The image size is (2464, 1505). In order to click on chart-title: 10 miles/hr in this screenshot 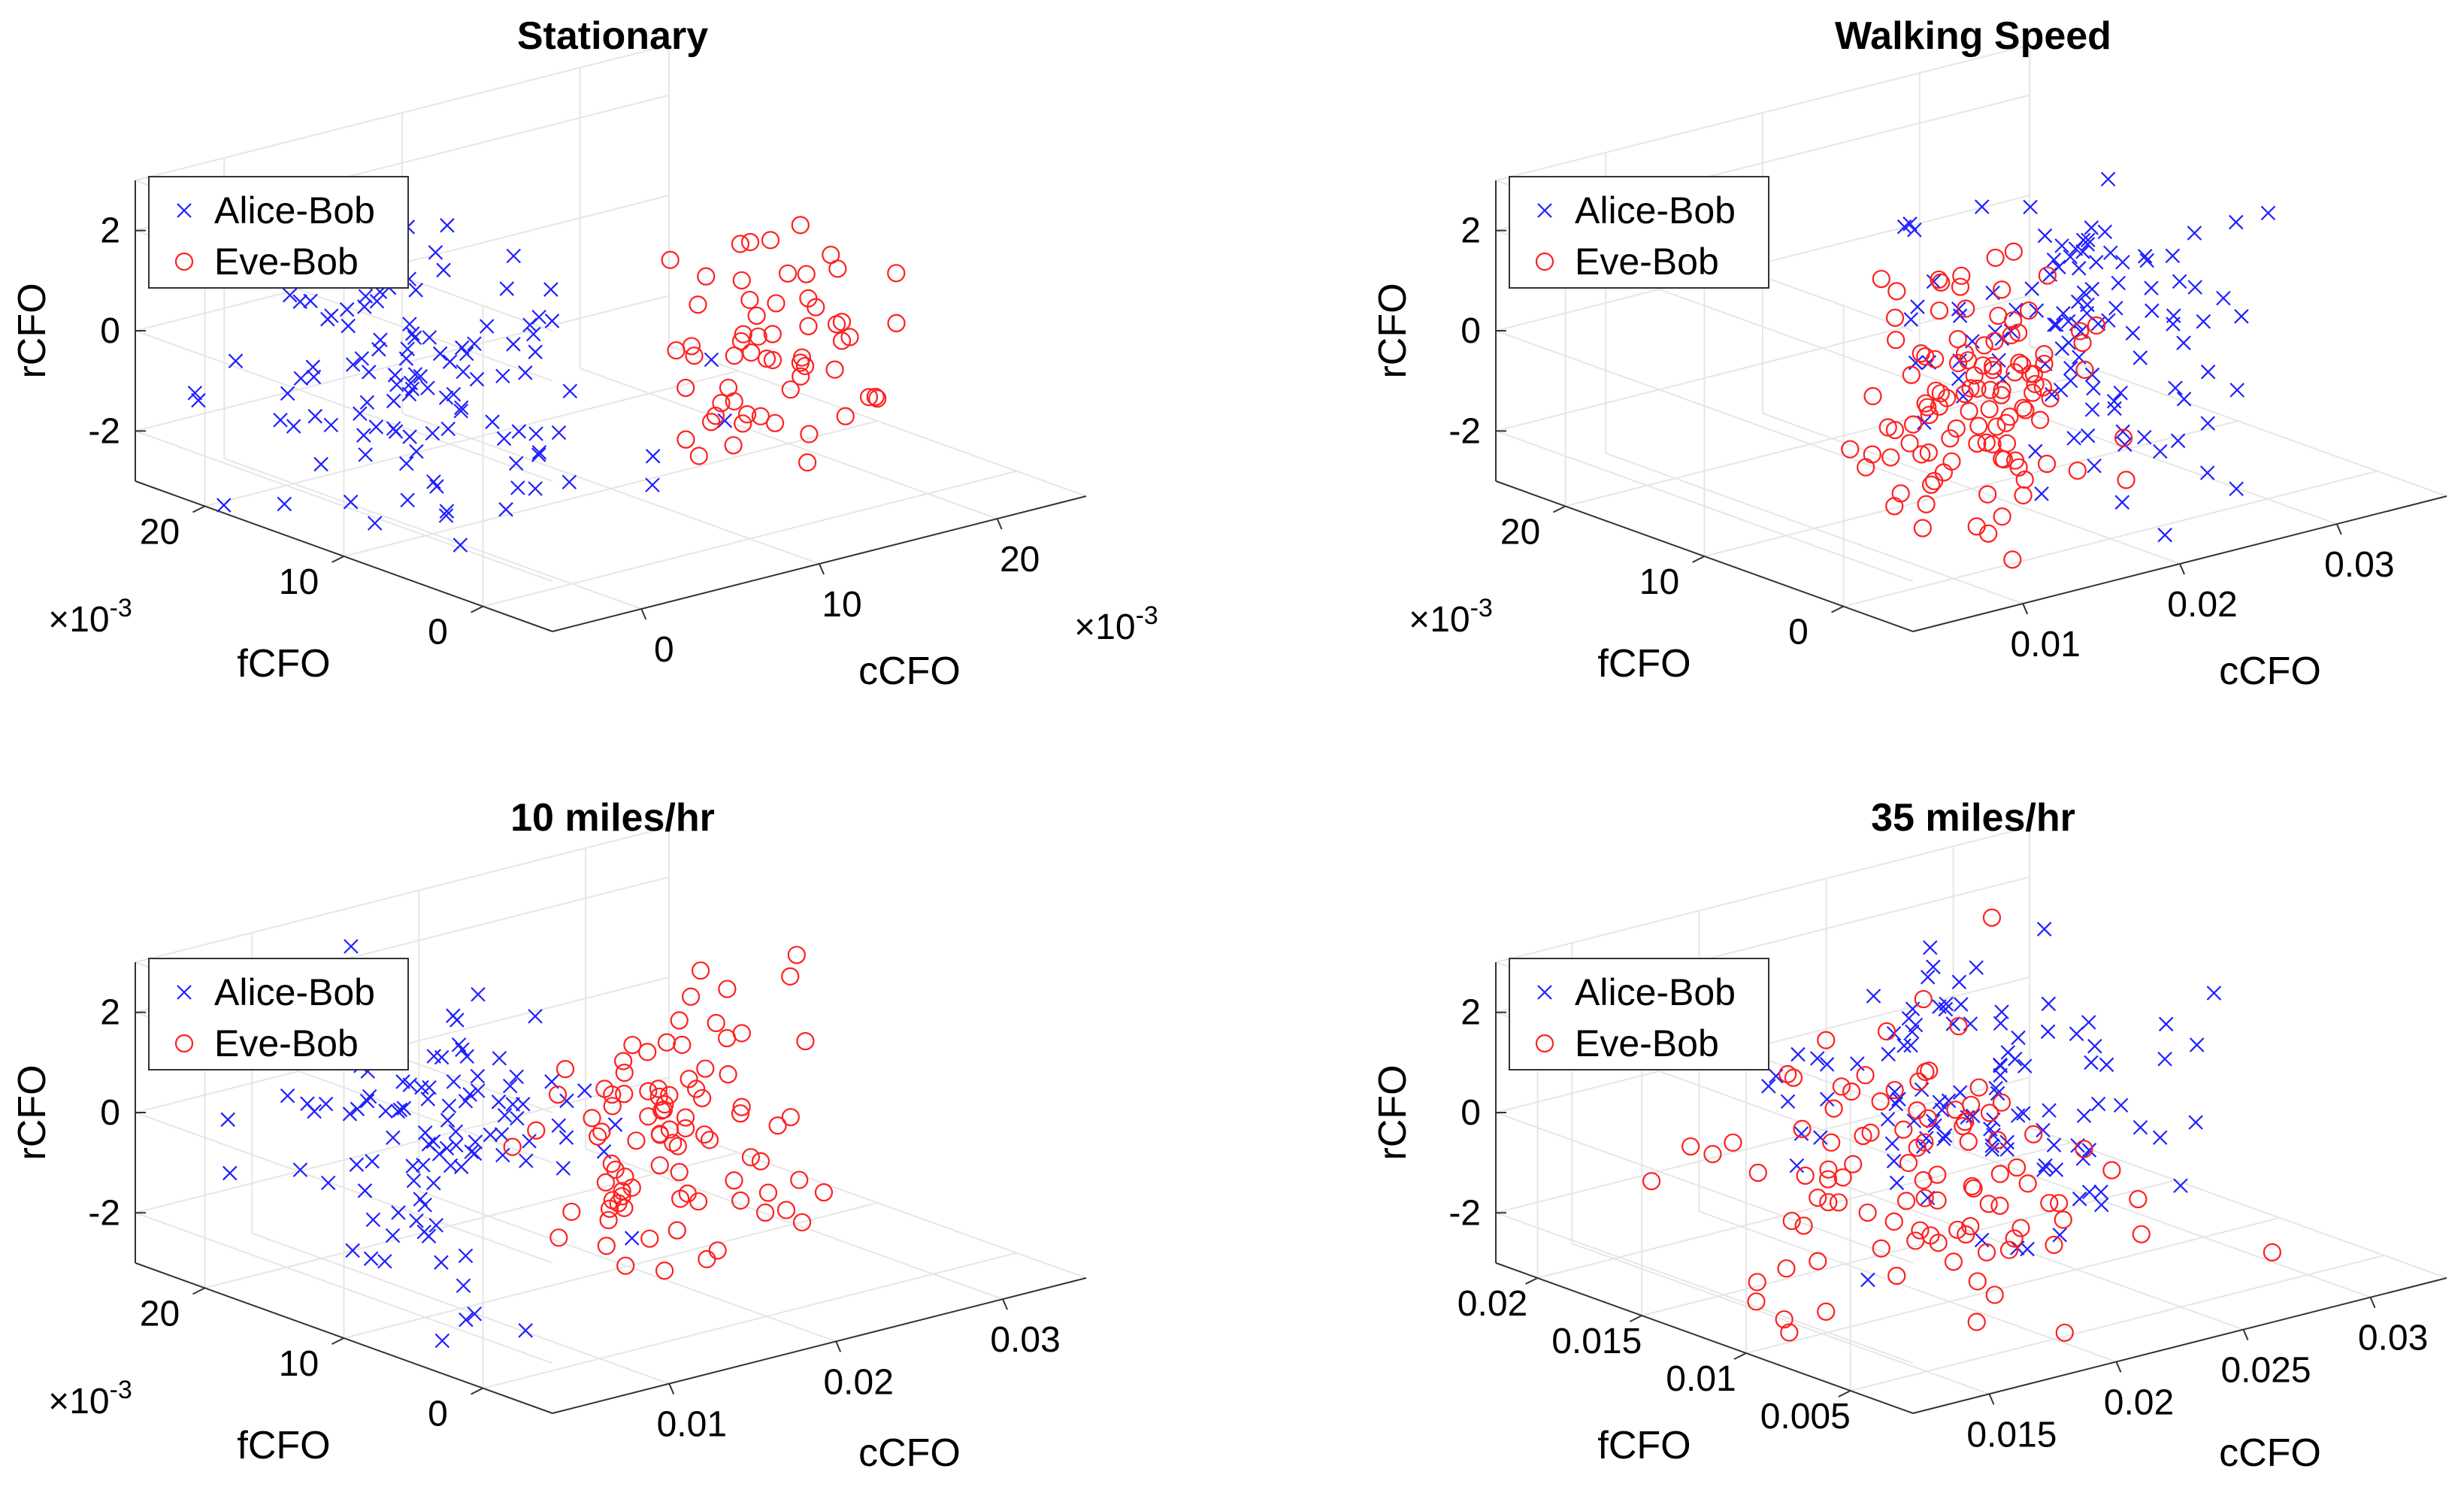, I will do `click(612, 818)`.